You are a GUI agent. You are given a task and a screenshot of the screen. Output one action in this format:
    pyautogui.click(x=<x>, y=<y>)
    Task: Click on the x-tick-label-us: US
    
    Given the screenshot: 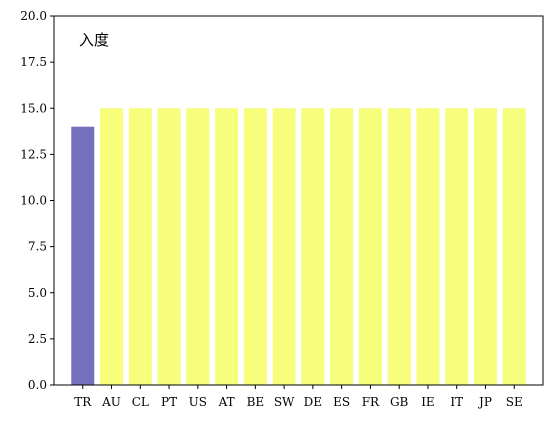 What is the action you would take?
    pyautogui.click(x=198, y=402)
    